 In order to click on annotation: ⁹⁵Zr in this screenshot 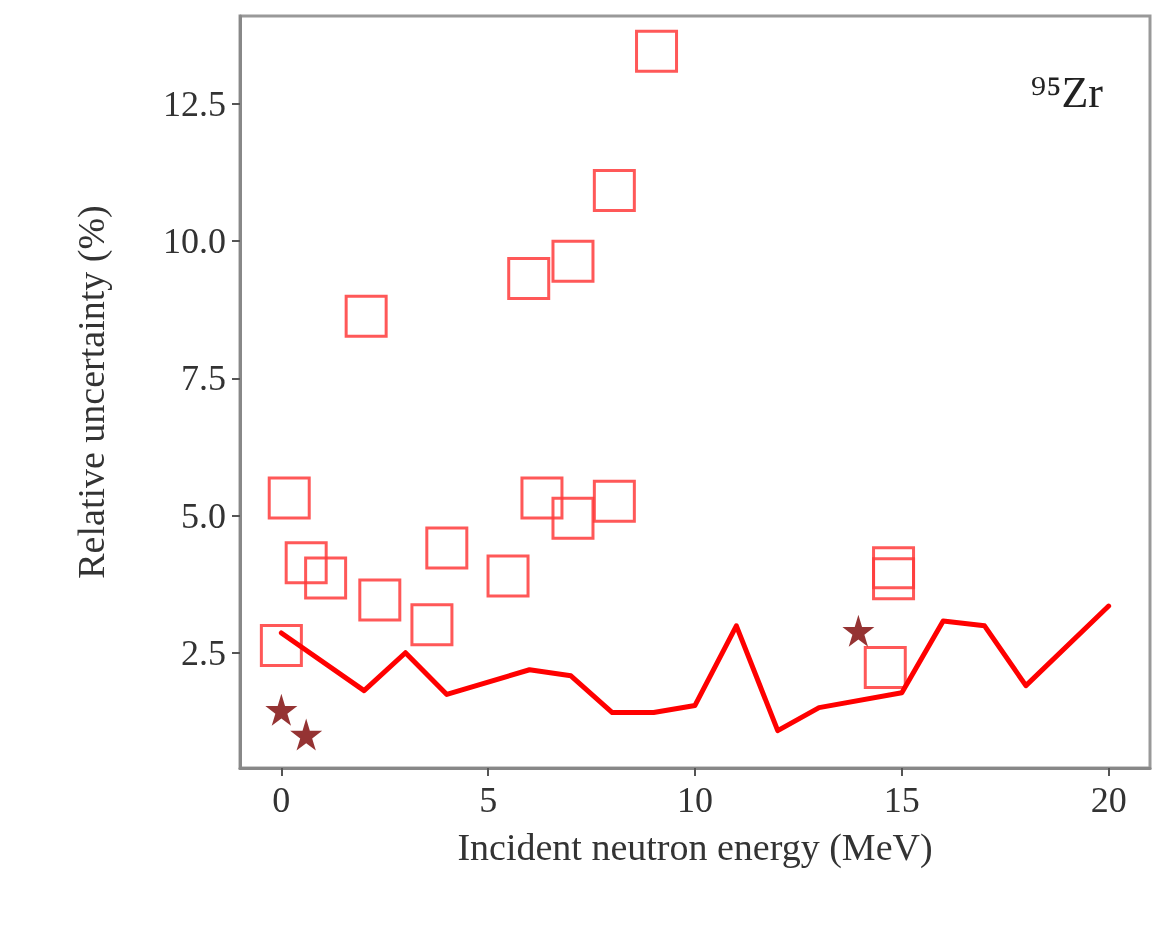, I will do `click(1067, 92)`.